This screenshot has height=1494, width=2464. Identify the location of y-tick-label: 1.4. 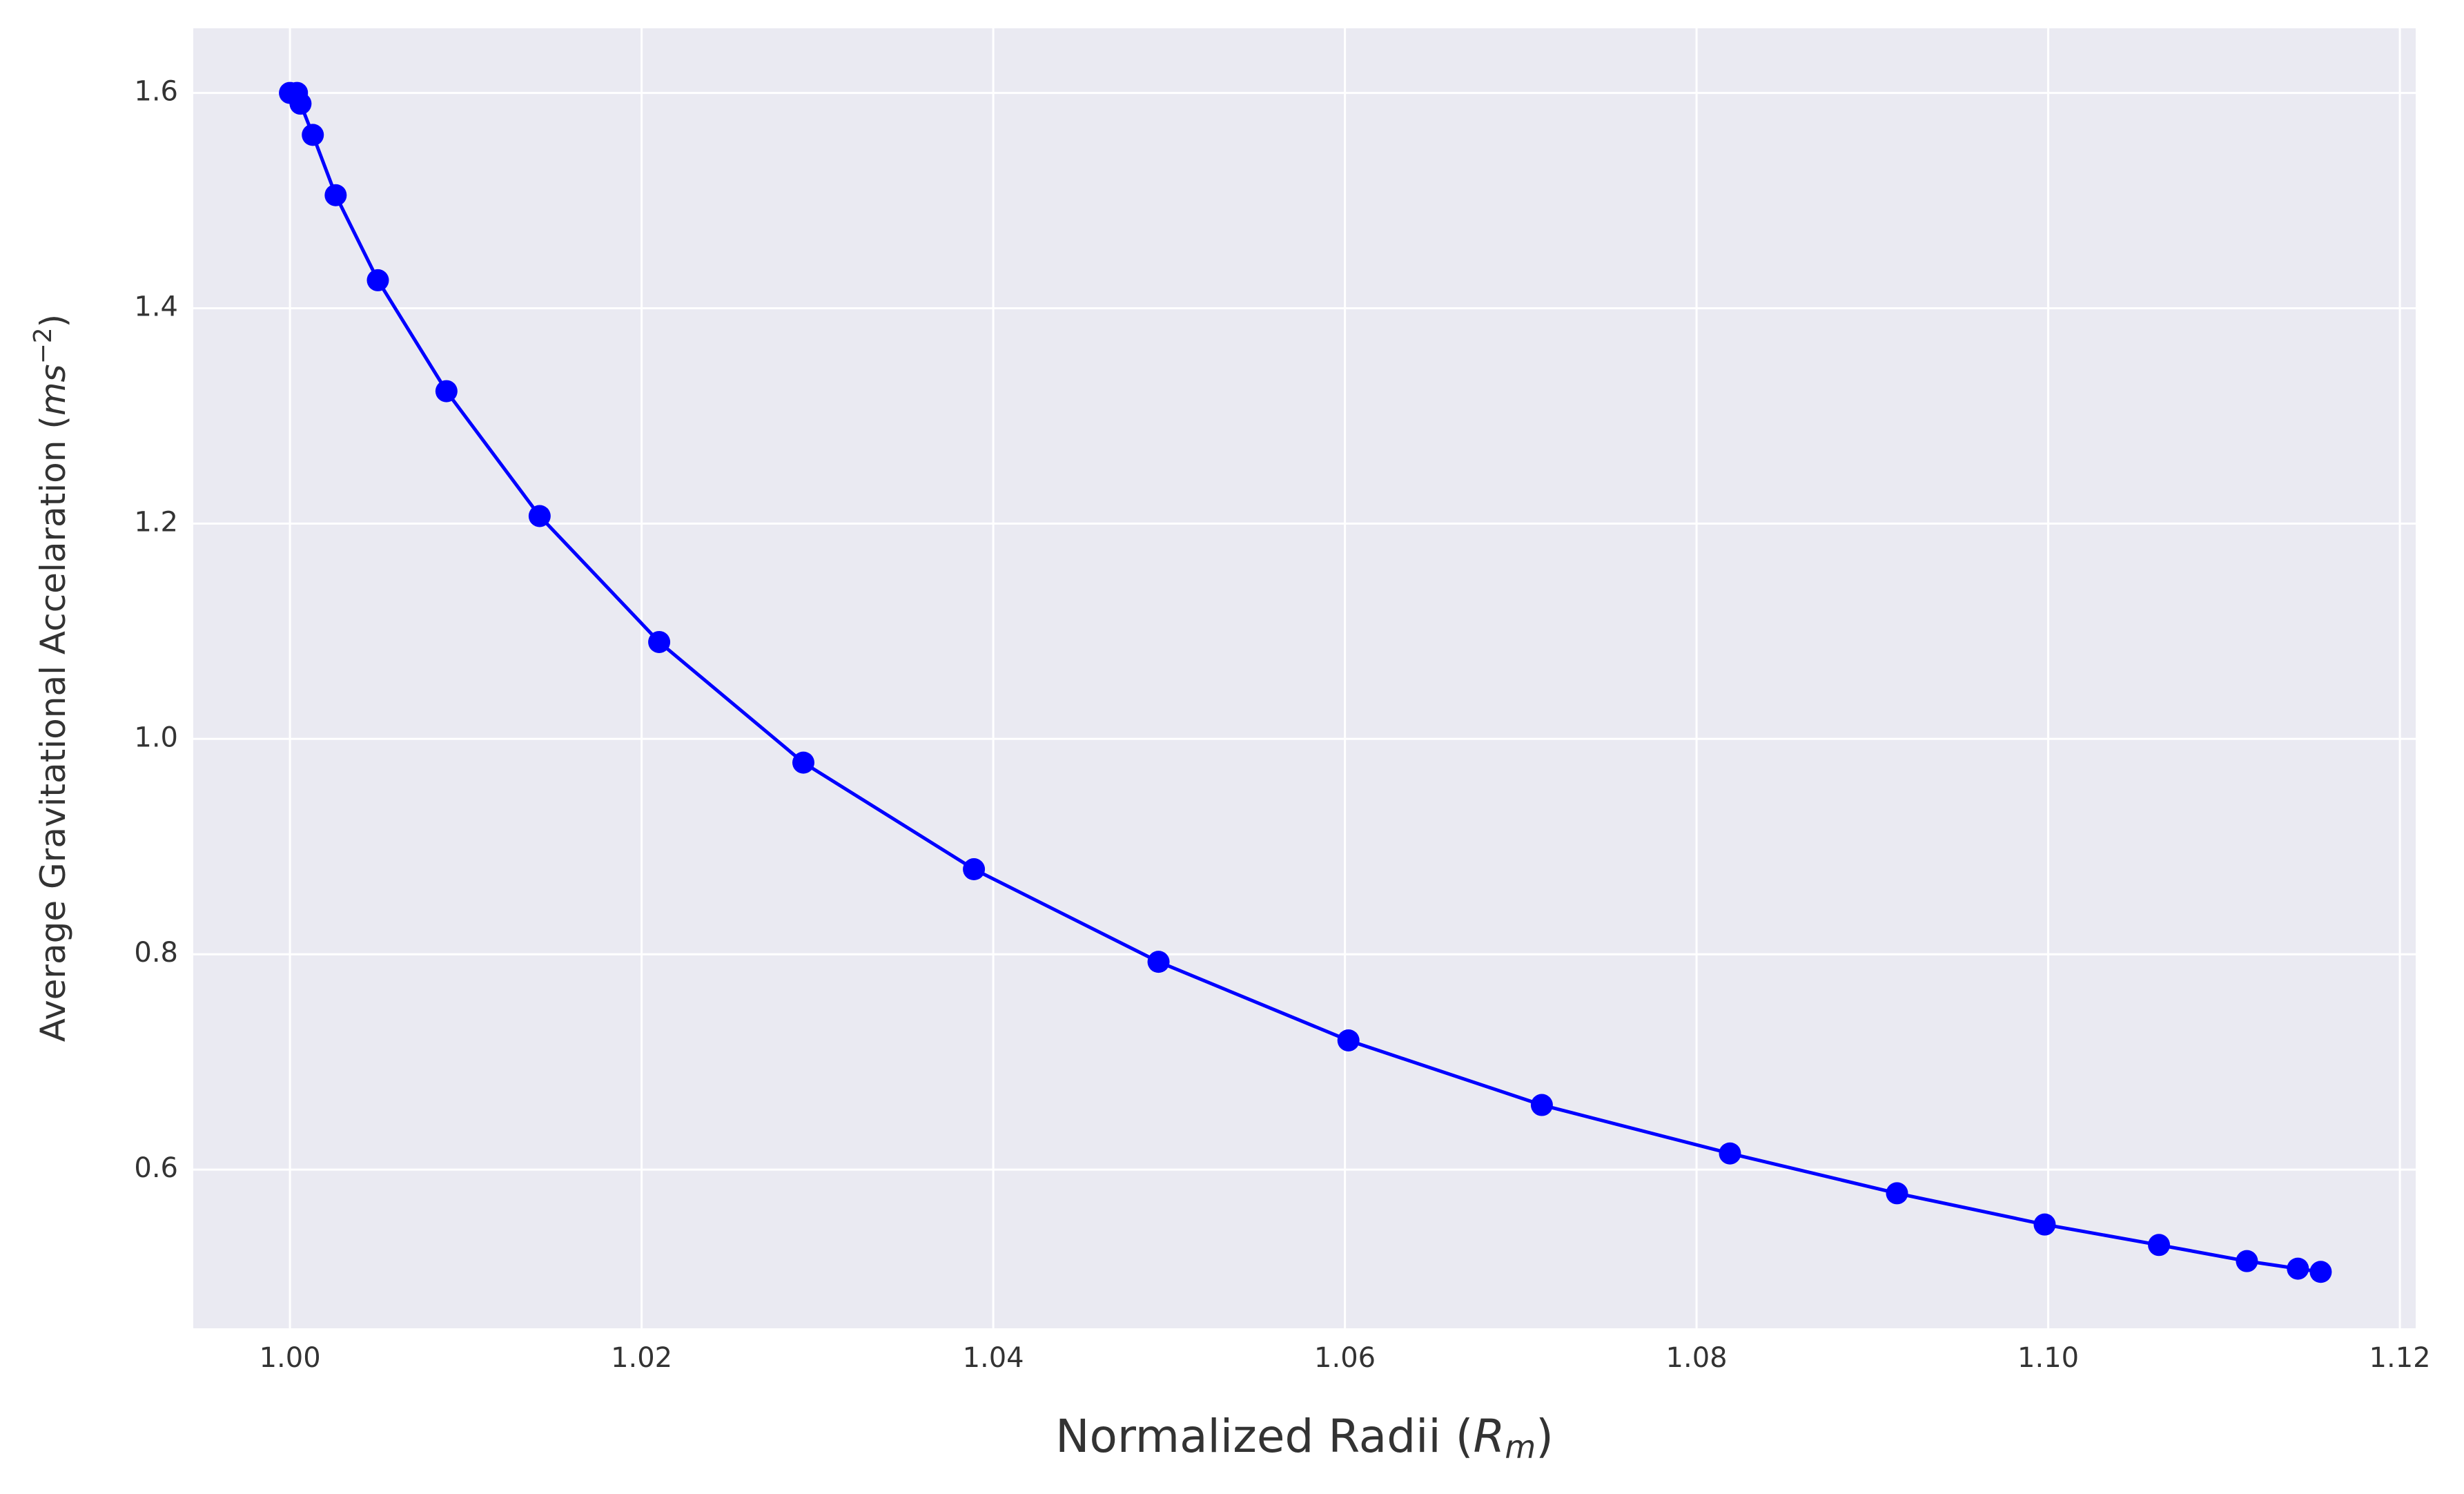
(156, 306).